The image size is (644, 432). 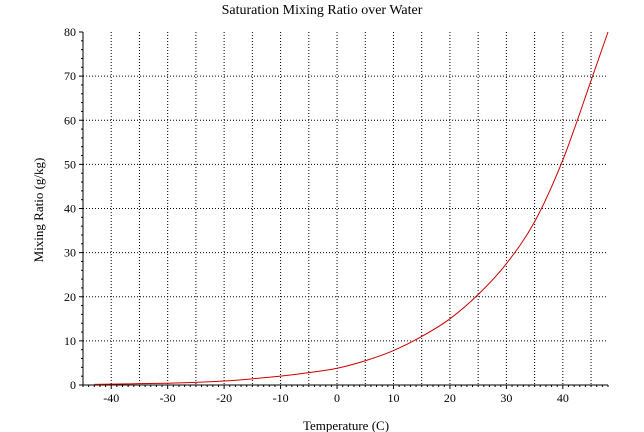 I want to click on x-tick-label: -40, so click(x=111, y=398).